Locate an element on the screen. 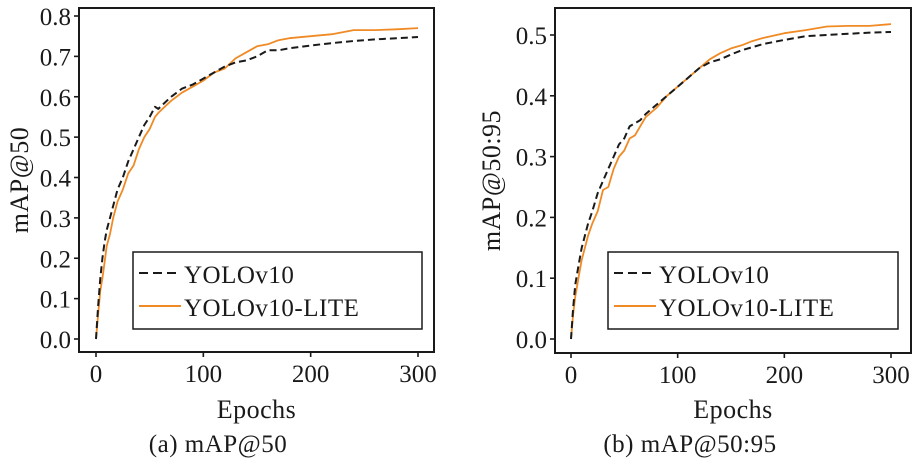 This screenshot has width=917, height=463. panel-caption: (a) mAP@50 is located at coordinates (218, 444).